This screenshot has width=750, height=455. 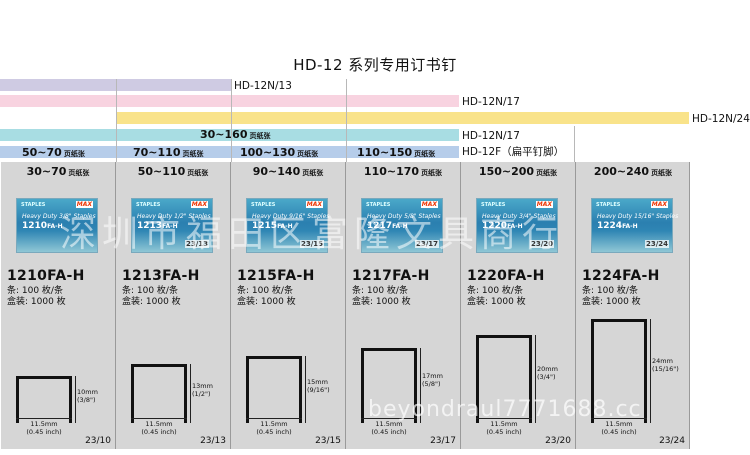 I want to click on model-number: 1210FA-H, so click(x=46, y=276).